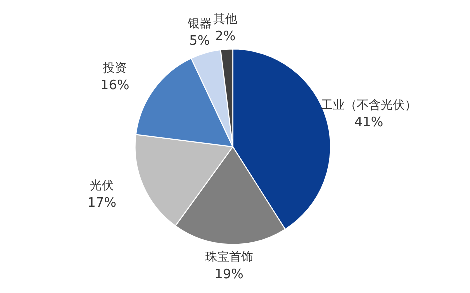 The height and width of the screenshot is (293, 470). What do you see at coordinates (369, 122) in the screenshot?
I see `data-label: 41%` at bounding box center [369, 122].